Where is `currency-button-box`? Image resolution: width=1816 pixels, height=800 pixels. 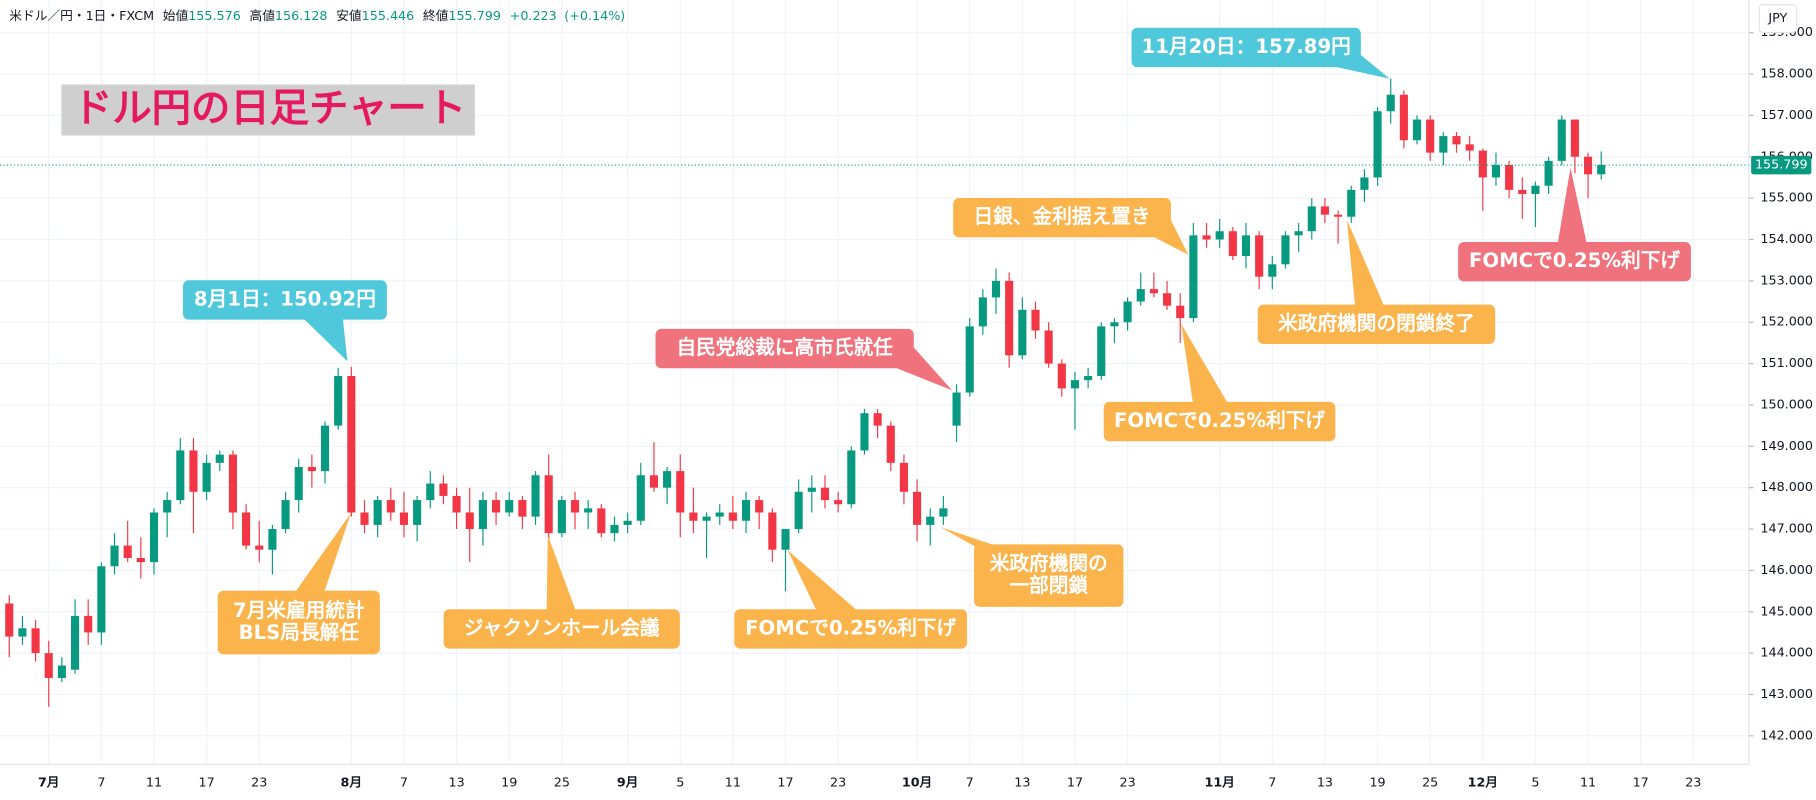
currency-button-box is located at coordinates (1777, 19).